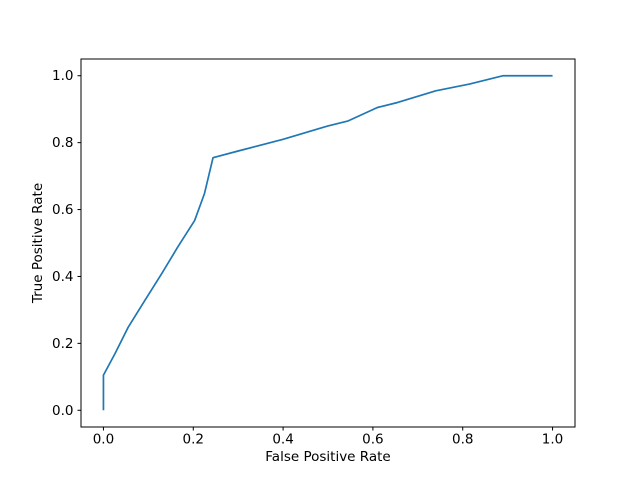 The width and height of the screenshot is (640, 480). What do you see at coordinates (328, 437) in the screenshot?
I see `x-axis-ticks: 0.0 0.2 0.4 0.6 0.8 1.0` at bounding box center [328, 437].